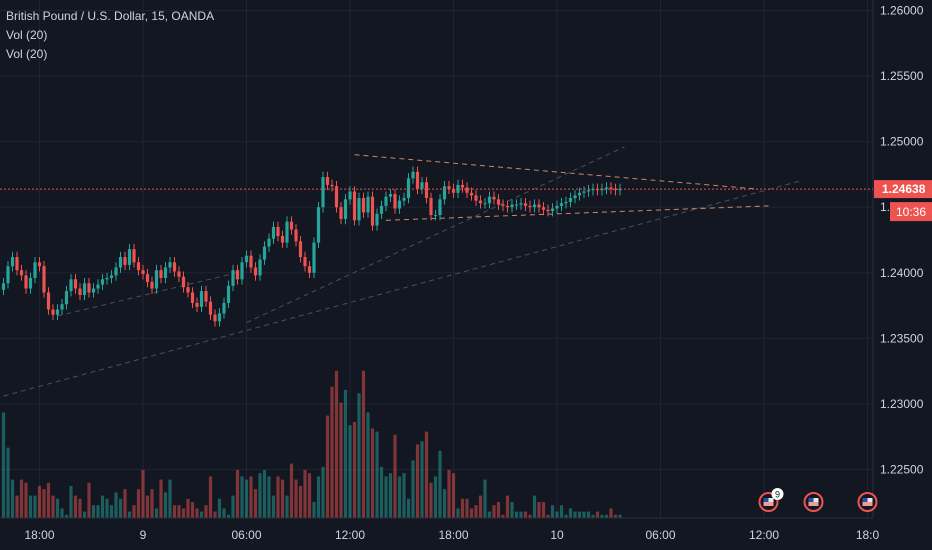  What do you see at coordinates (555, 172) in the screenshot?
I see `triangle-upper-trendline` at bounding box center [555, 172].